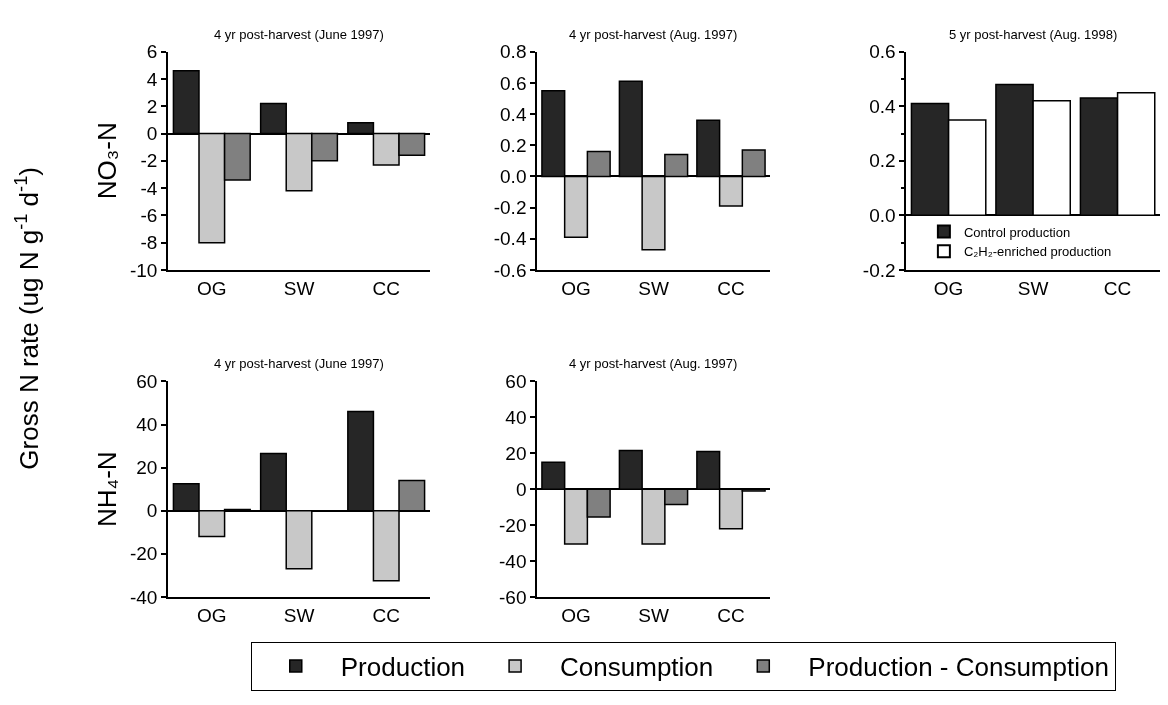 The height and width of the screenshot is (705, 1168). What do you see at coordinates (637, 667) in the screenshot?
I see `legend-label: Consumption` at bounding box center [637, 667].